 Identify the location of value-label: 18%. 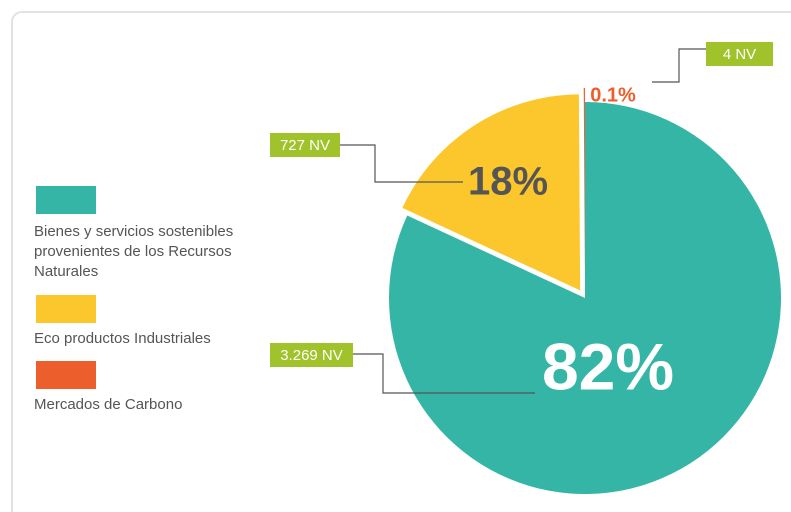
(508, 182).